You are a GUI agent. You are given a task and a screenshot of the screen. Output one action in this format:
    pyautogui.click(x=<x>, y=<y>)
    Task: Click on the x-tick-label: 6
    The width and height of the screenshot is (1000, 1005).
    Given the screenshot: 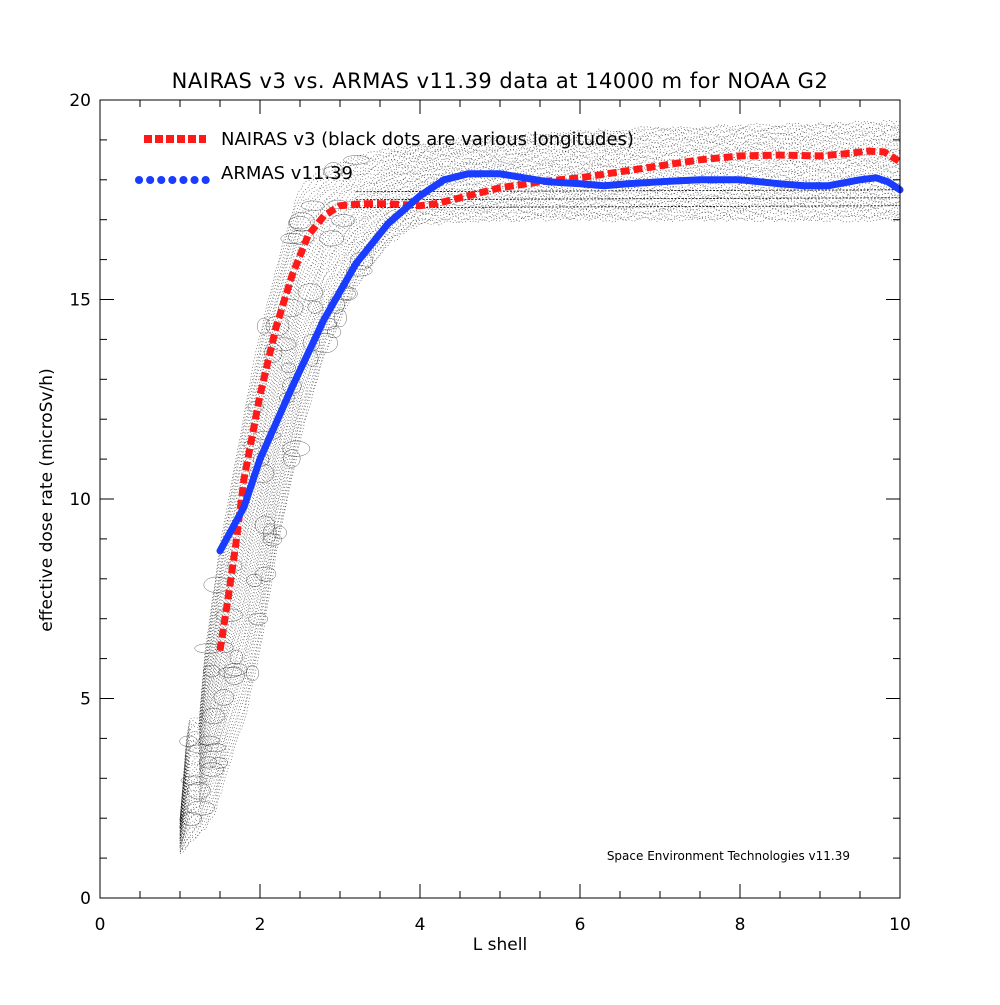 What is the action you would take?
    pyautogui.click(x=580, y=925)
    